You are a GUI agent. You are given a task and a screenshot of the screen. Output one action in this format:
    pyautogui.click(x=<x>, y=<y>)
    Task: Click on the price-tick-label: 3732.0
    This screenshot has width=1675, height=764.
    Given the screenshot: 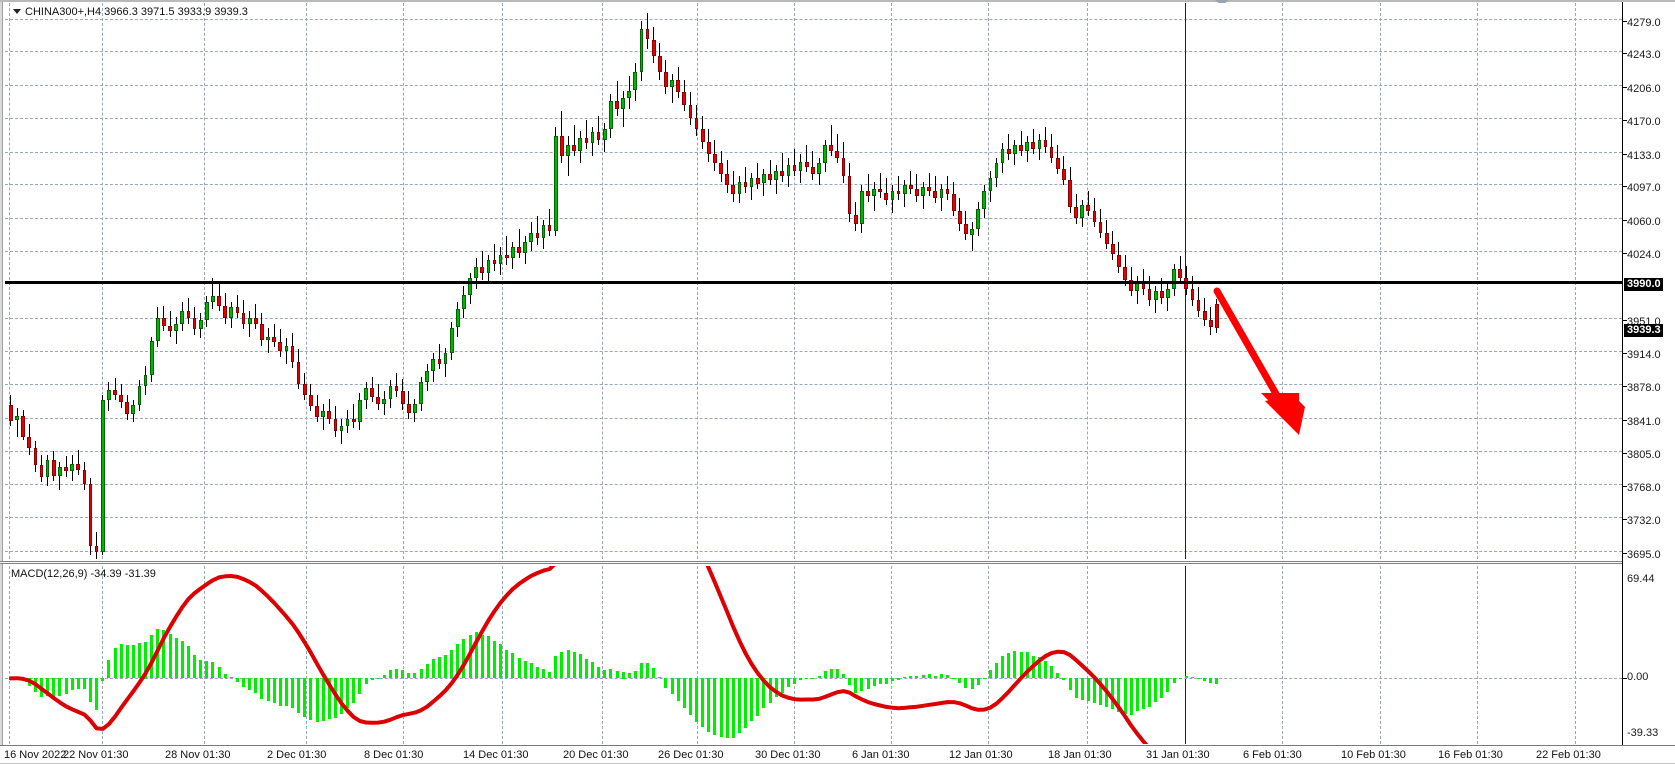 What is the action you would take?
    pyautogui.click(x=1644, y=521)
    